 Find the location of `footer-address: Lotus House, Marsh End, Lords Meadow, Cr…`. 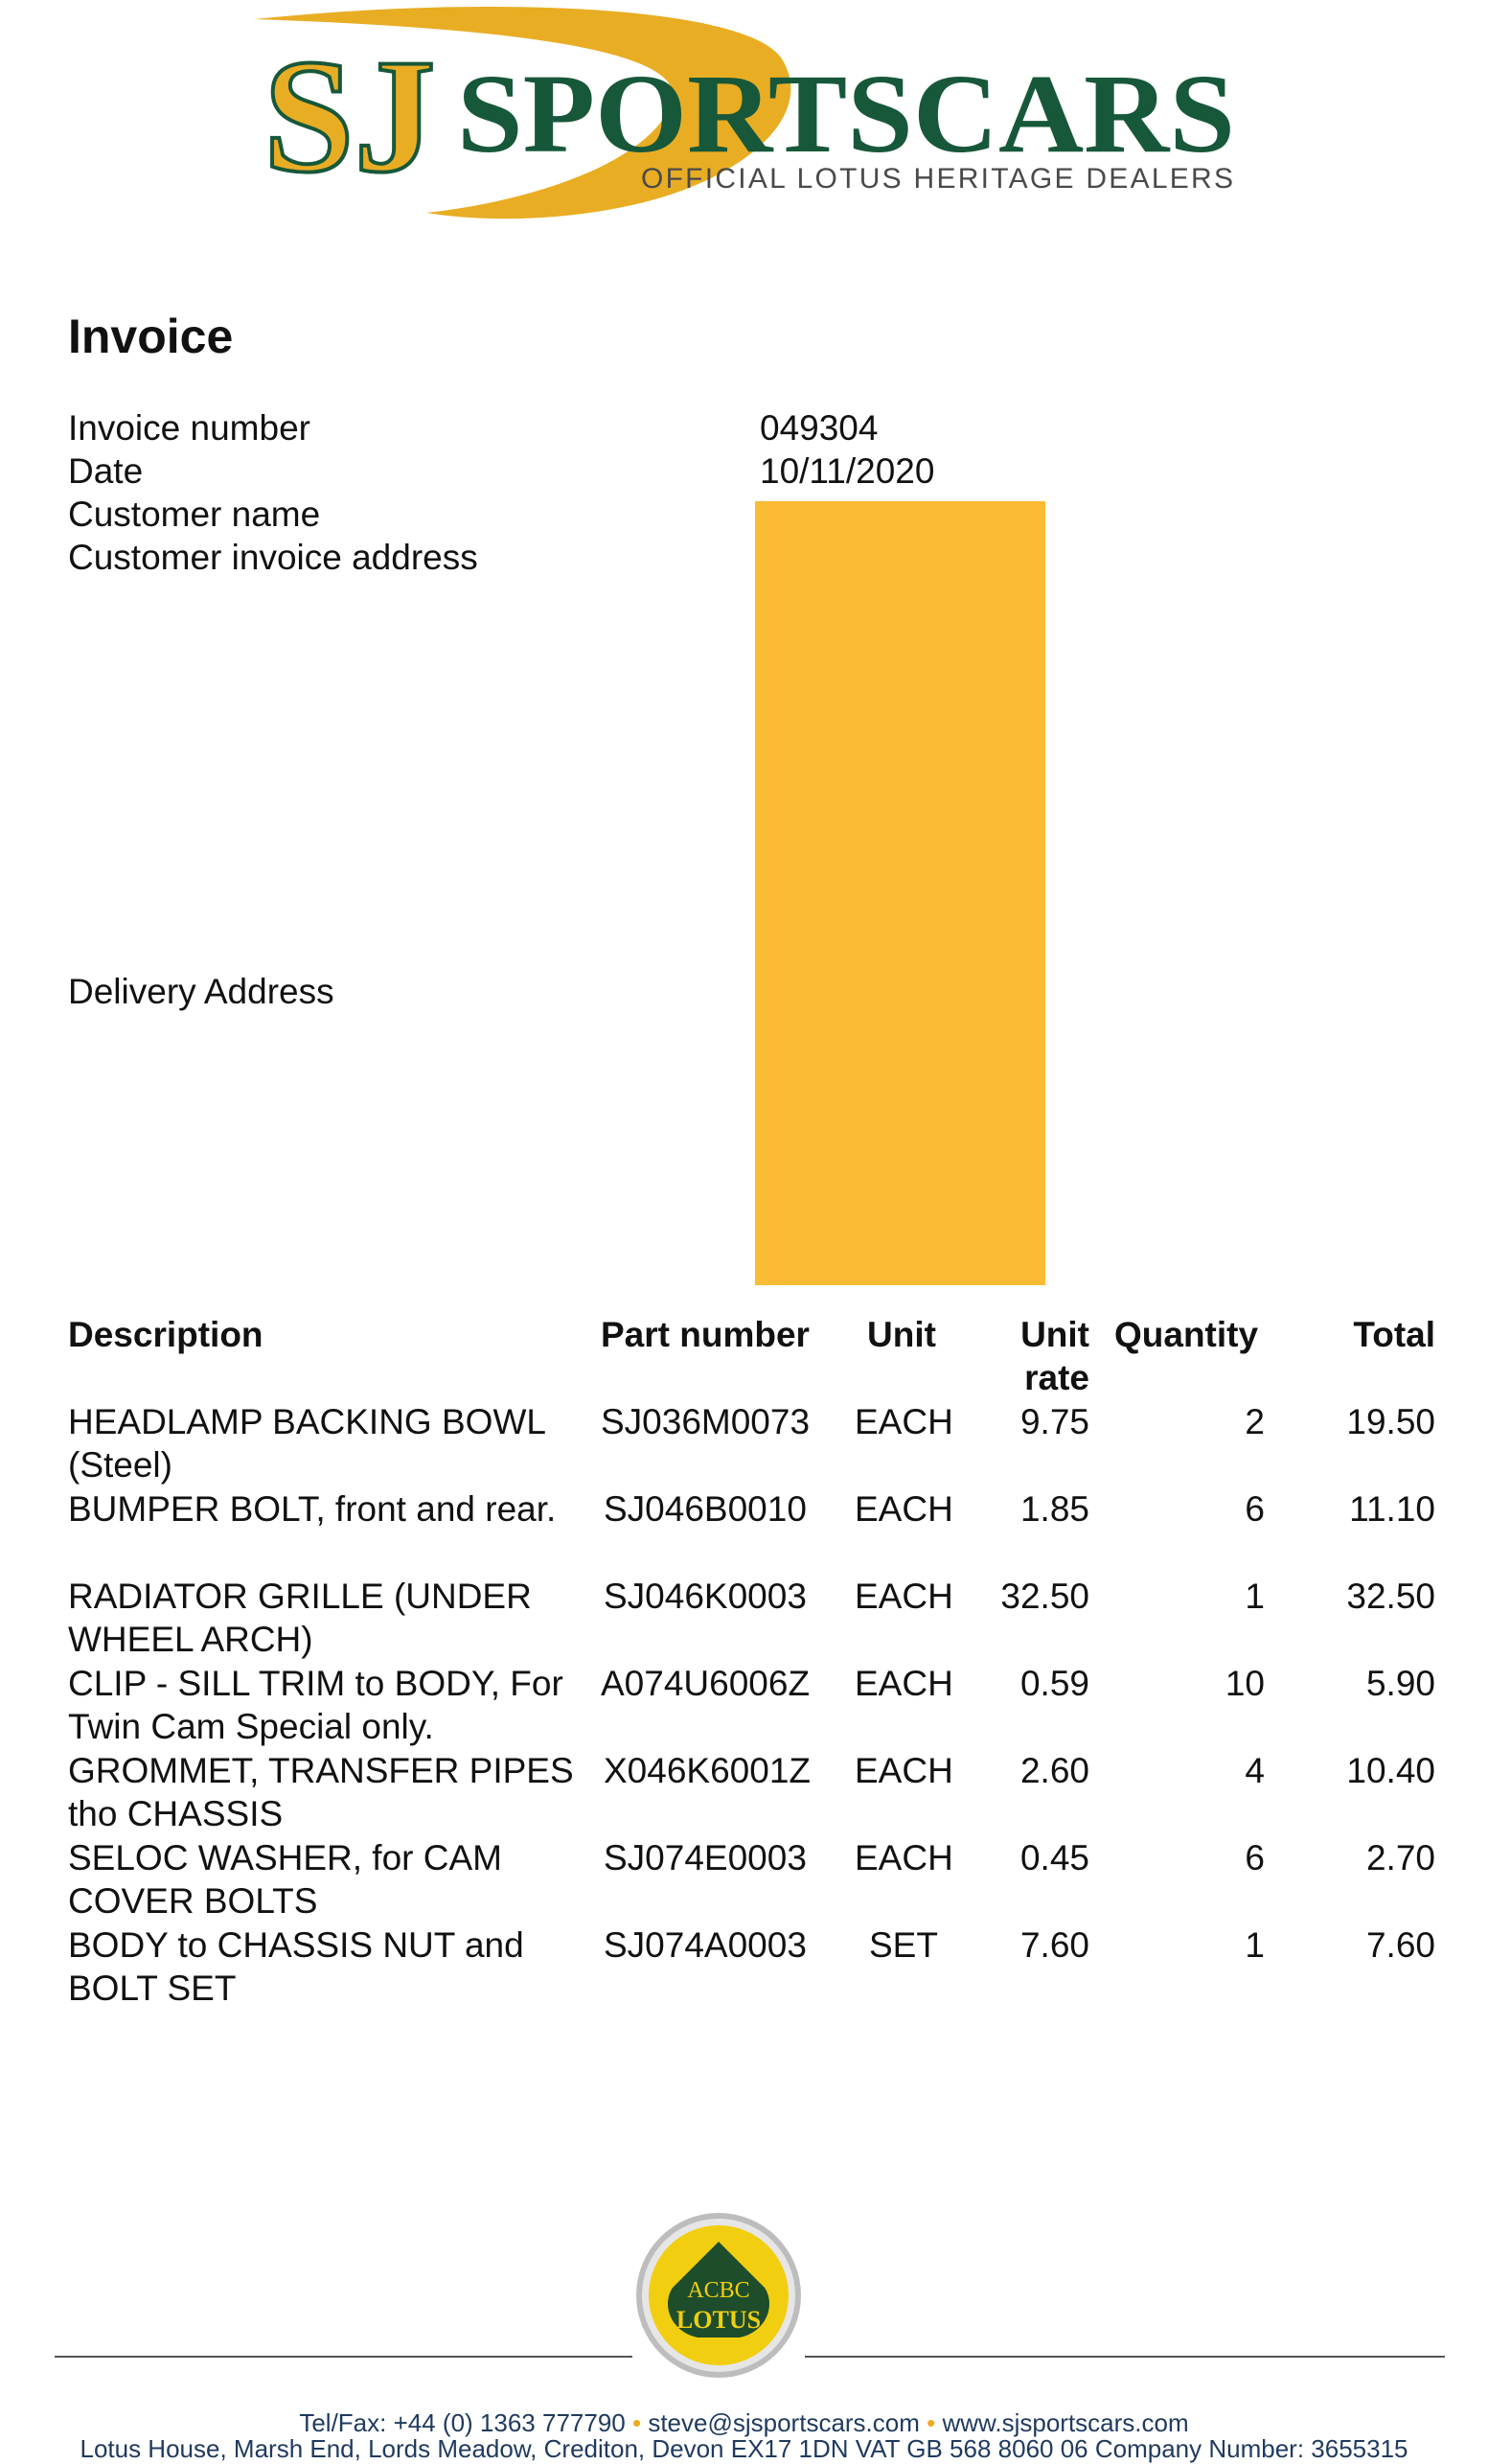

footer-address: Lotus House, Marsh End, Lords Meadow, Cr… is located at coordinates (744, 2448).